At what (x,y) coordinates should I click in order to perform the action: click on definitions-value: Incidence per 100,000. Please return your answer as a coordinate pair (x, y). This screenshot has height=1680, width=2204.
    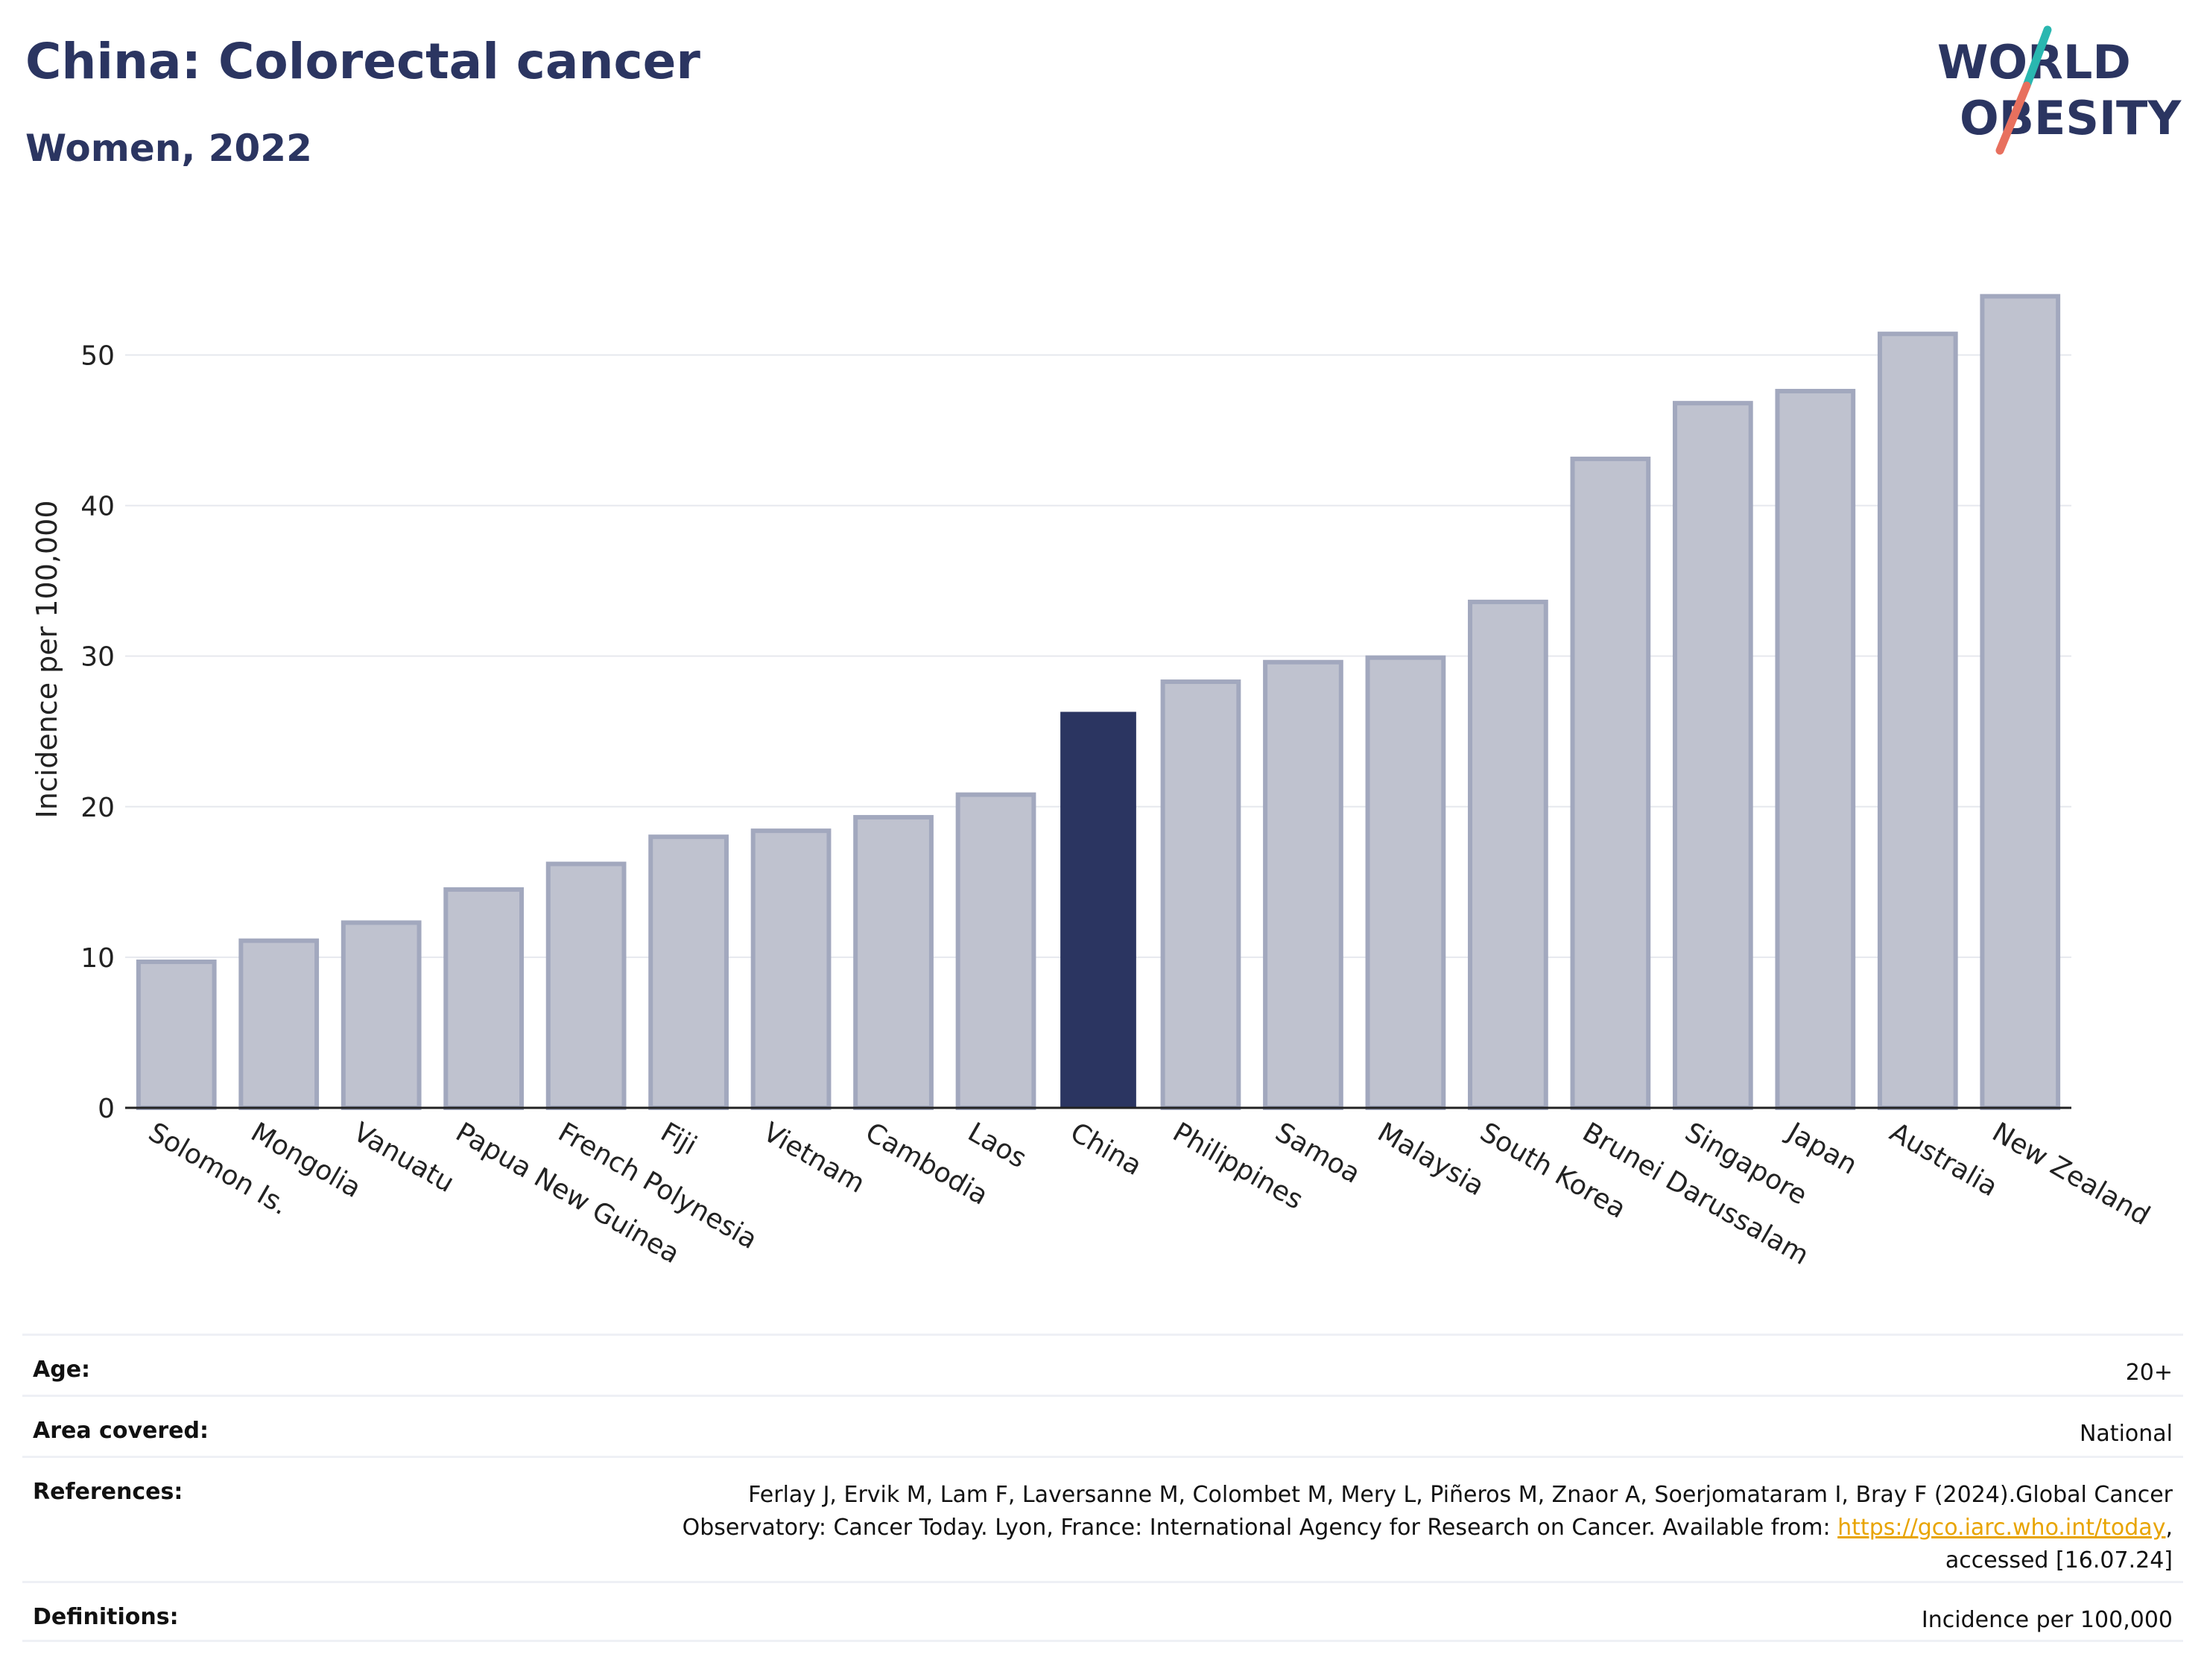
    Looking at the image, I should click on (2047, 1620).